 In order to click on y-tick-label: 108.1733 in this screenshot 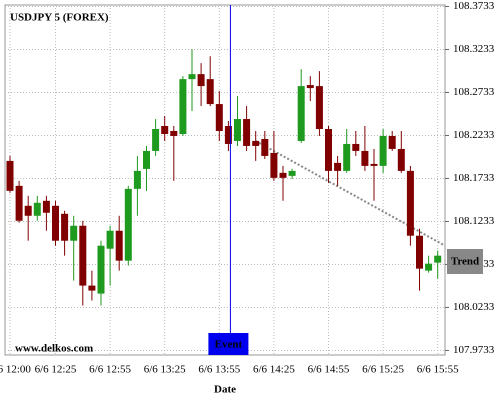, I will do `click(474, 178)`.